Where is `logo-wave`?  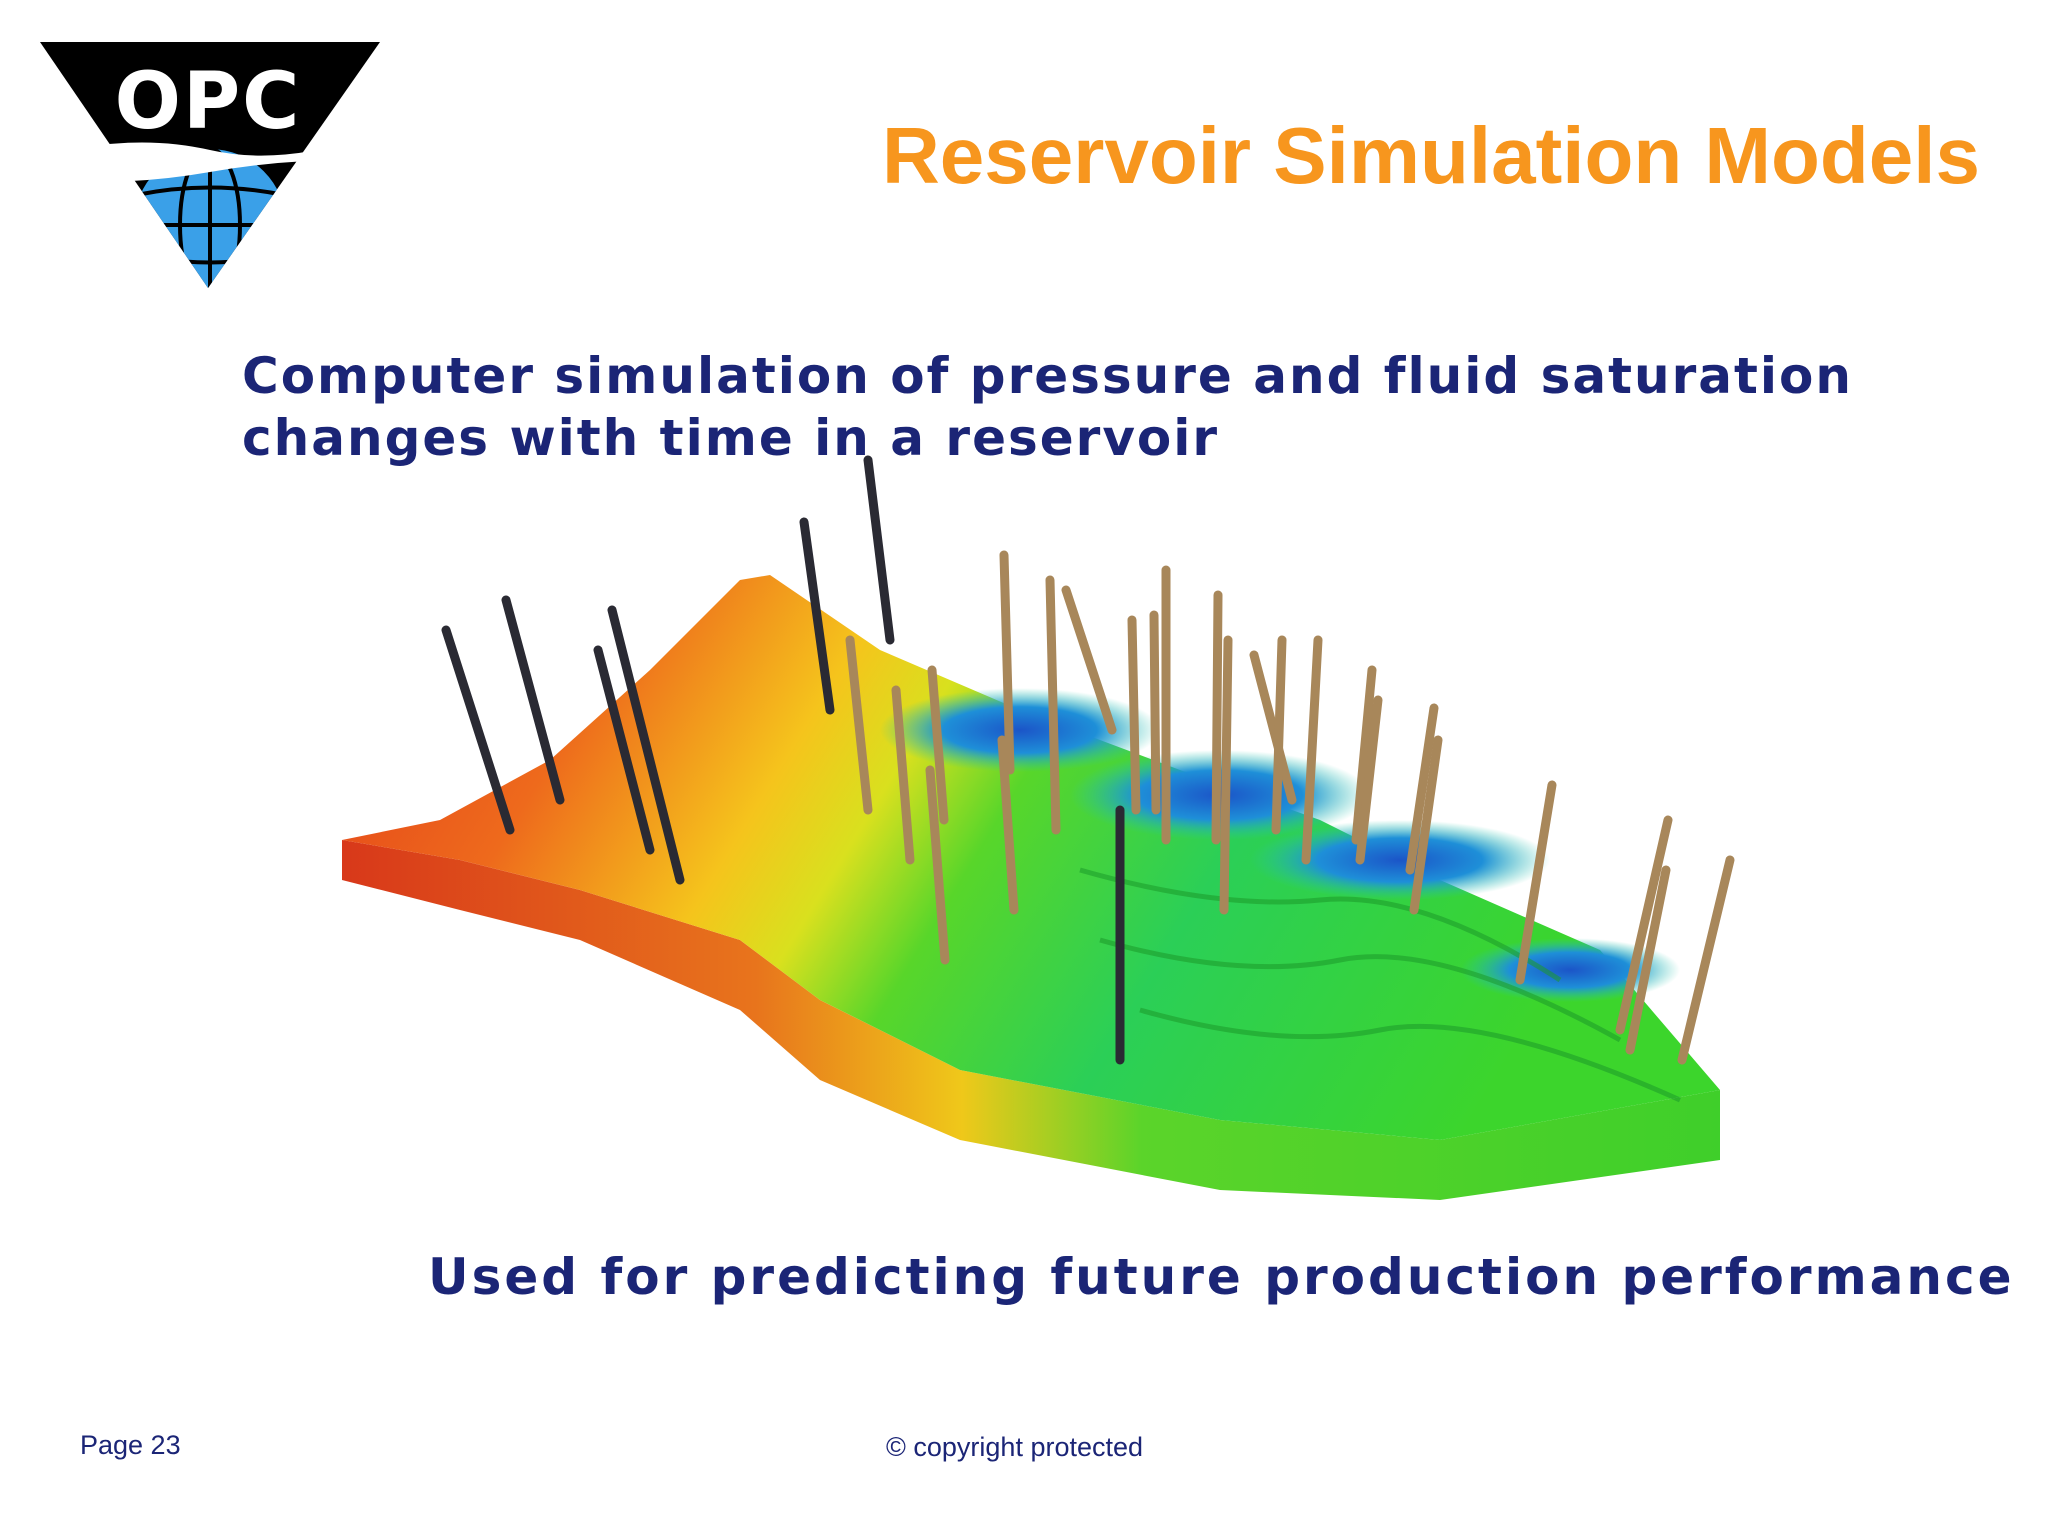 logo-wave is located at coordinates (215, 159).